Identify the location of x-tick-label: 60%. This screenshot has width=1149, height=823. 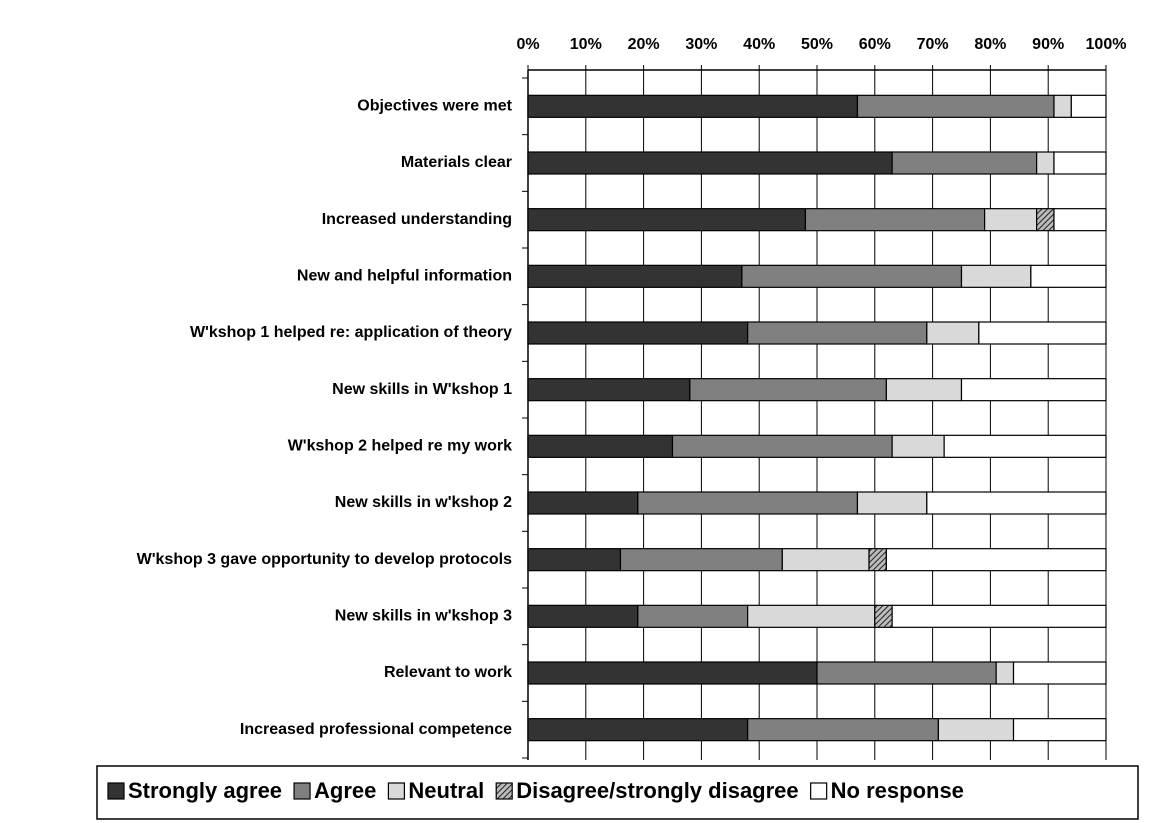
(875, 44).